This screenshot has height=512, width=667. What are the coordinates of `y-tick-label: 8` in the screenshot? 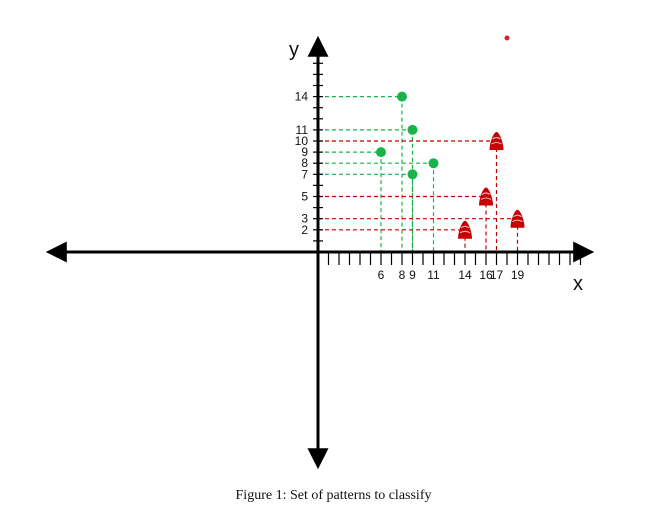 It's located at (304, 163).